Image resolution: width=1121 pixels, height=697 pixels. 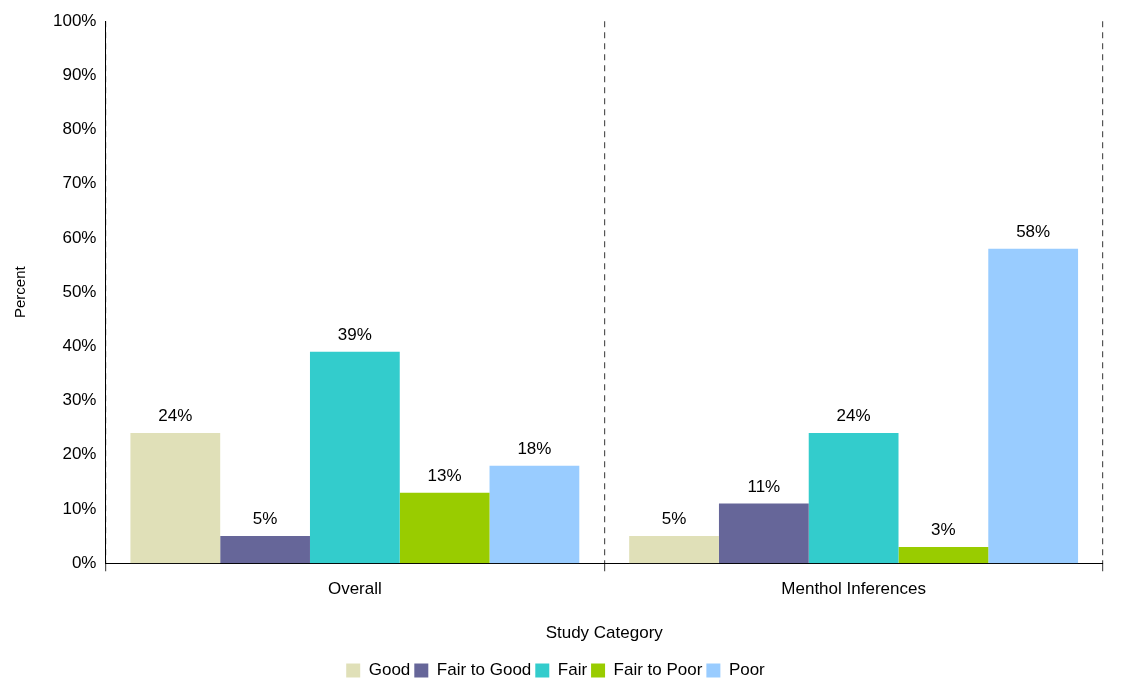 I want to click on data-label: 11%, so click(x=764, y=486).